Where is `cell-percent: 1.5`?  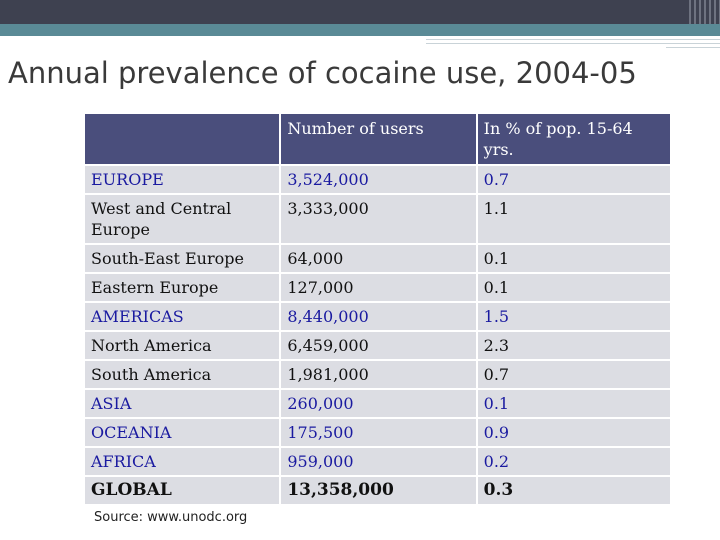 cell-percent: 1.5 is located at coordinates (573, 316).